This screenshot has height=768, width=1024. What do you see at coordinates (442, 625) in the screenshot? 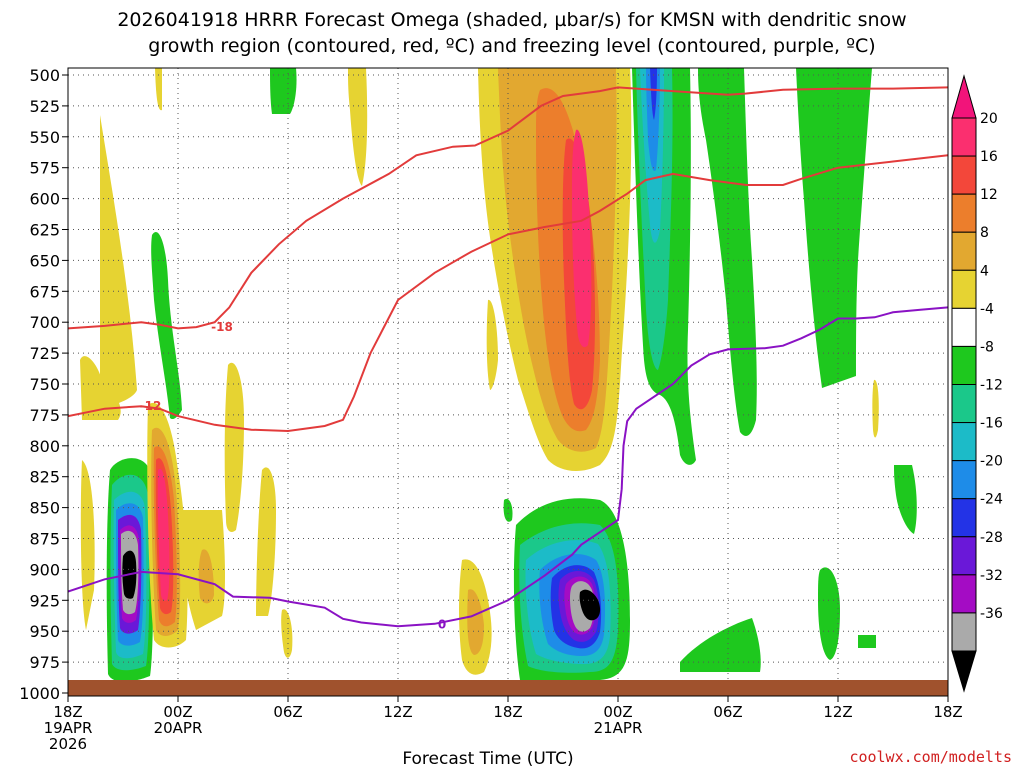
I see `freezing-level-label: 0` at bounding box center [442, 625].